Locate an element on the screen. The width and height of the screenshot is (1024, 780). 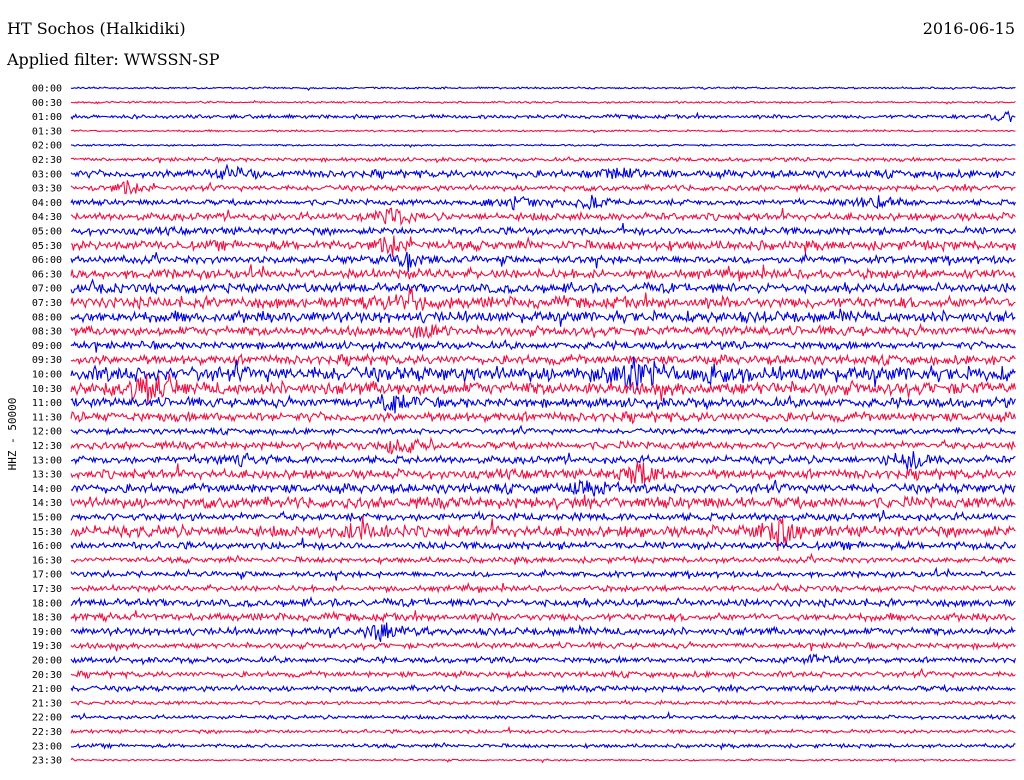
date-label: 2016-06-15 is located at coordinates (968, 28).